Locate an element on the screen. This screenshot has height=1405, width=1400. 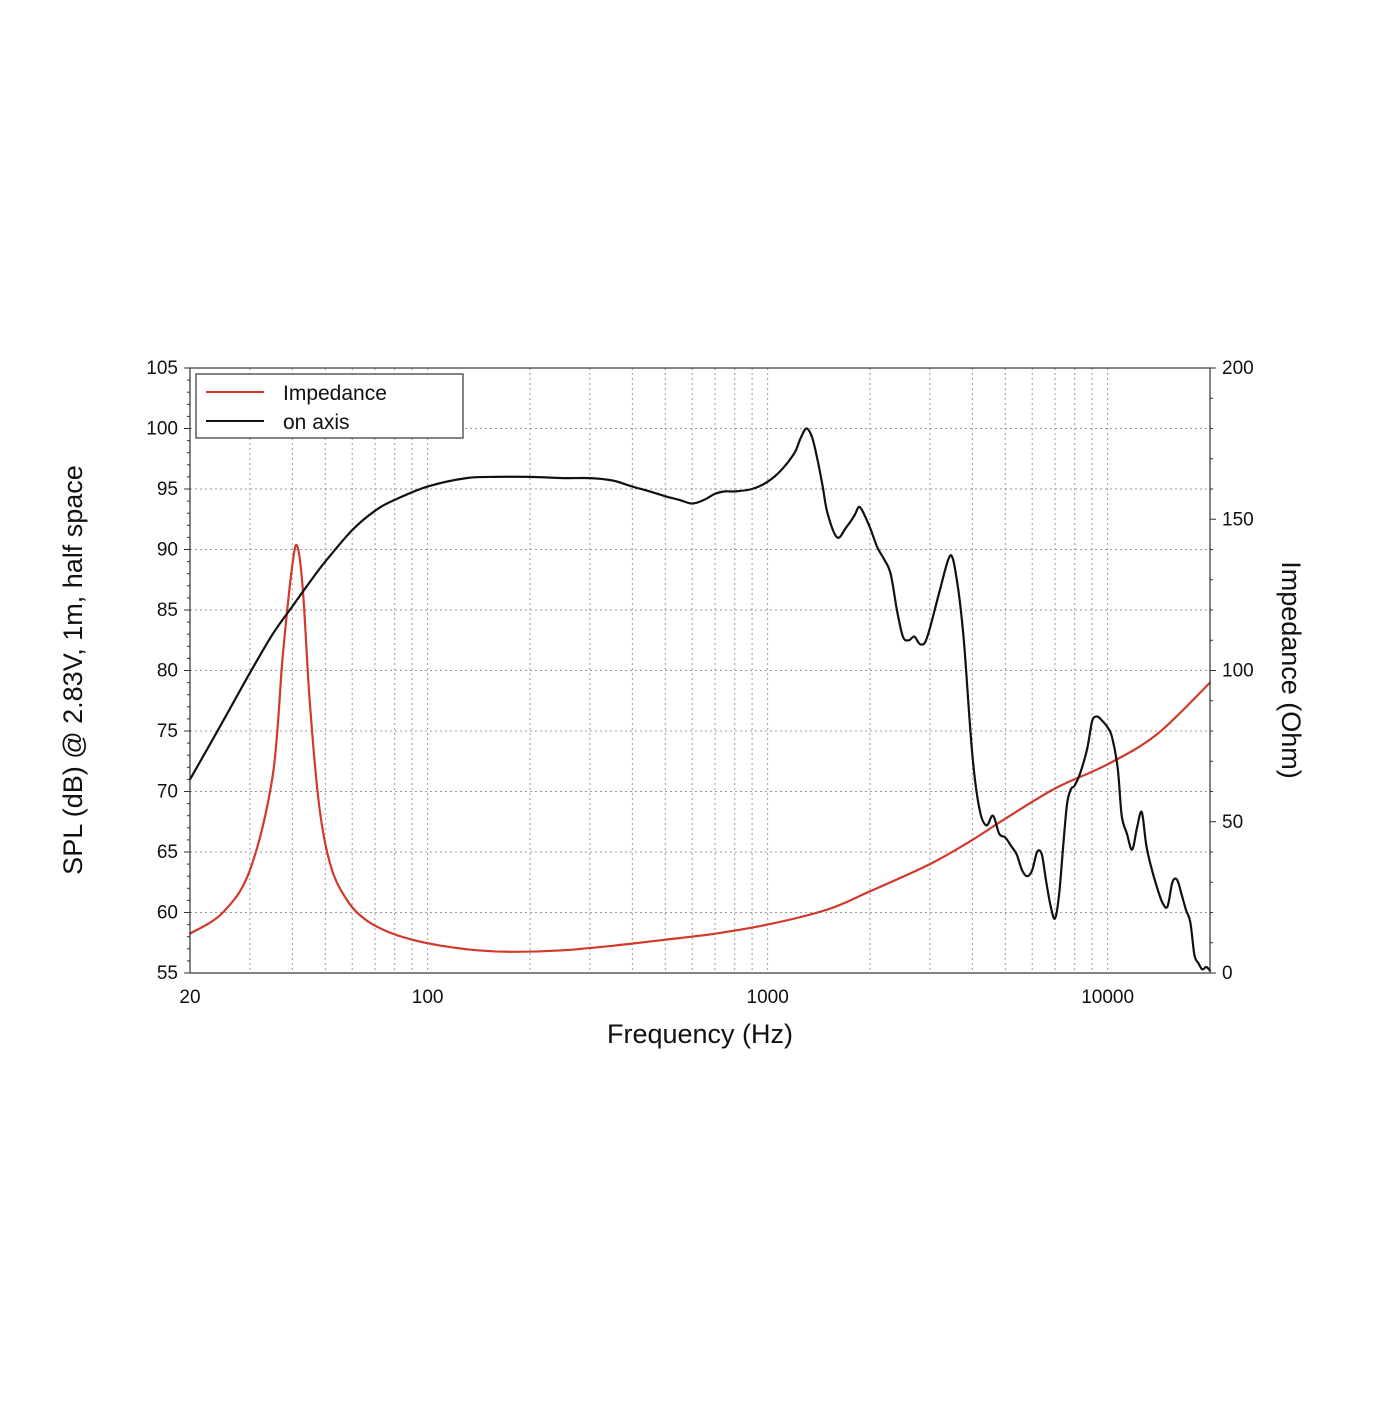
y-tick-label: 65 is located at coordinates (167, 852).